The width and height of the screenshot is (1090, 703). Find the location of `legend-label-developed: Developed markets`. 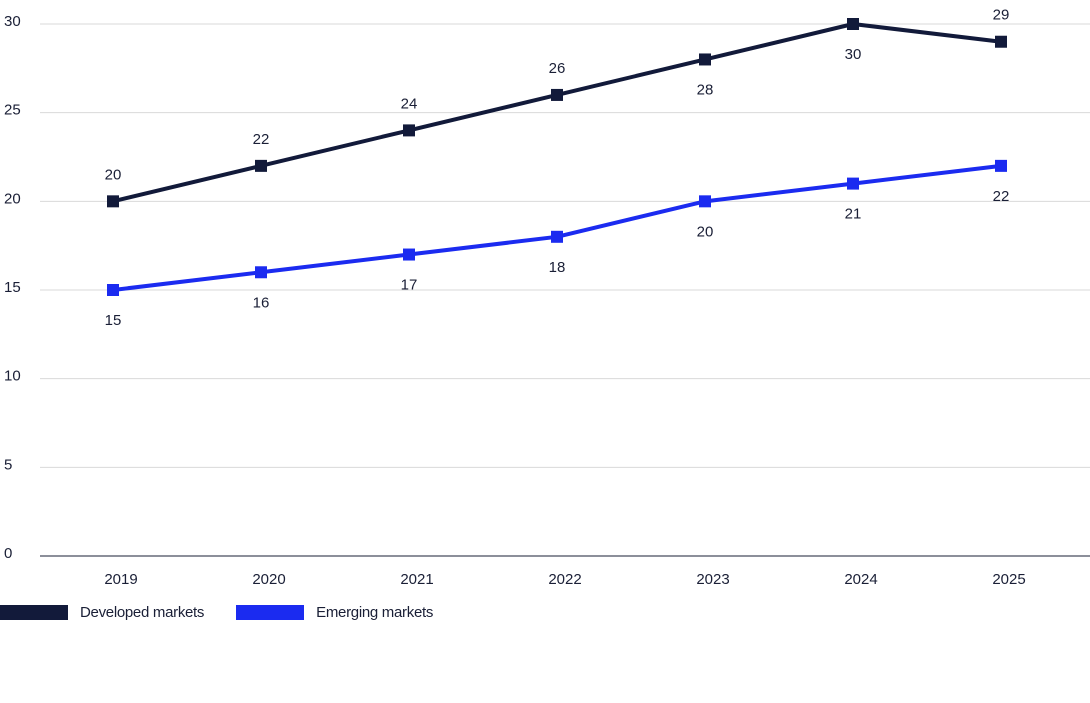

legend-label-developed: Developed markets is located at coordinates (142, 612).